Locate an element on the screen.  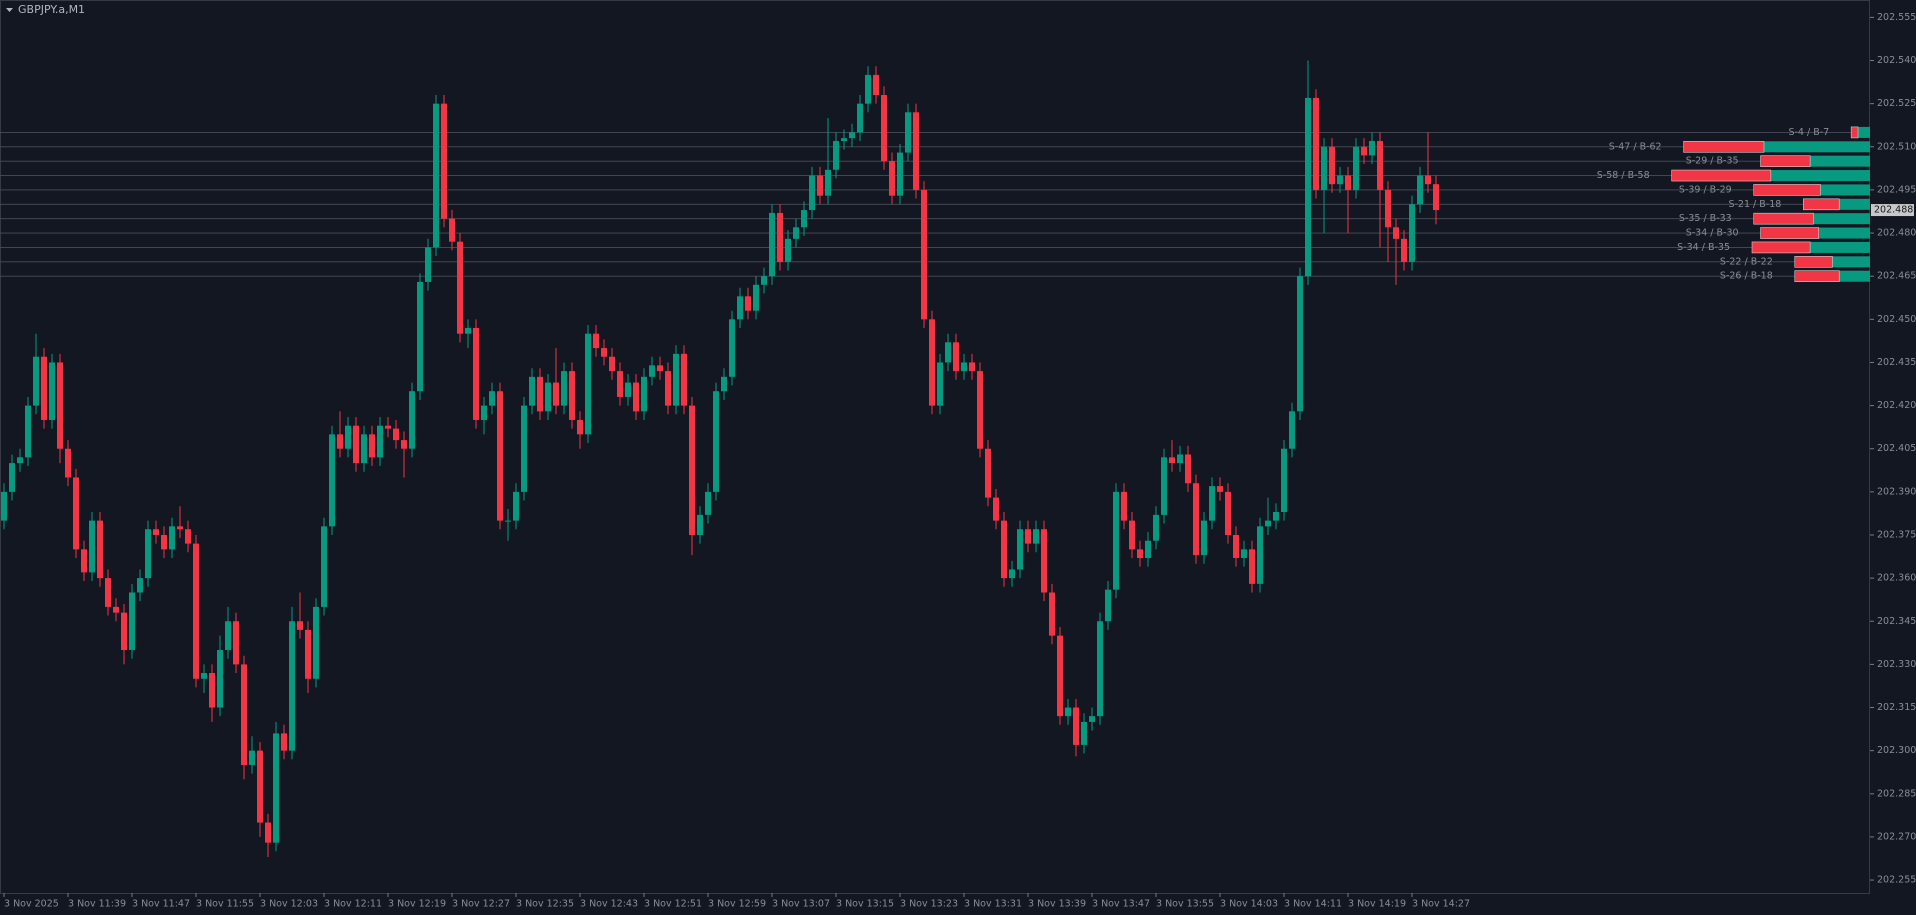
profile-label: S-35 / B-33 is located at coordinates (1705, 218).